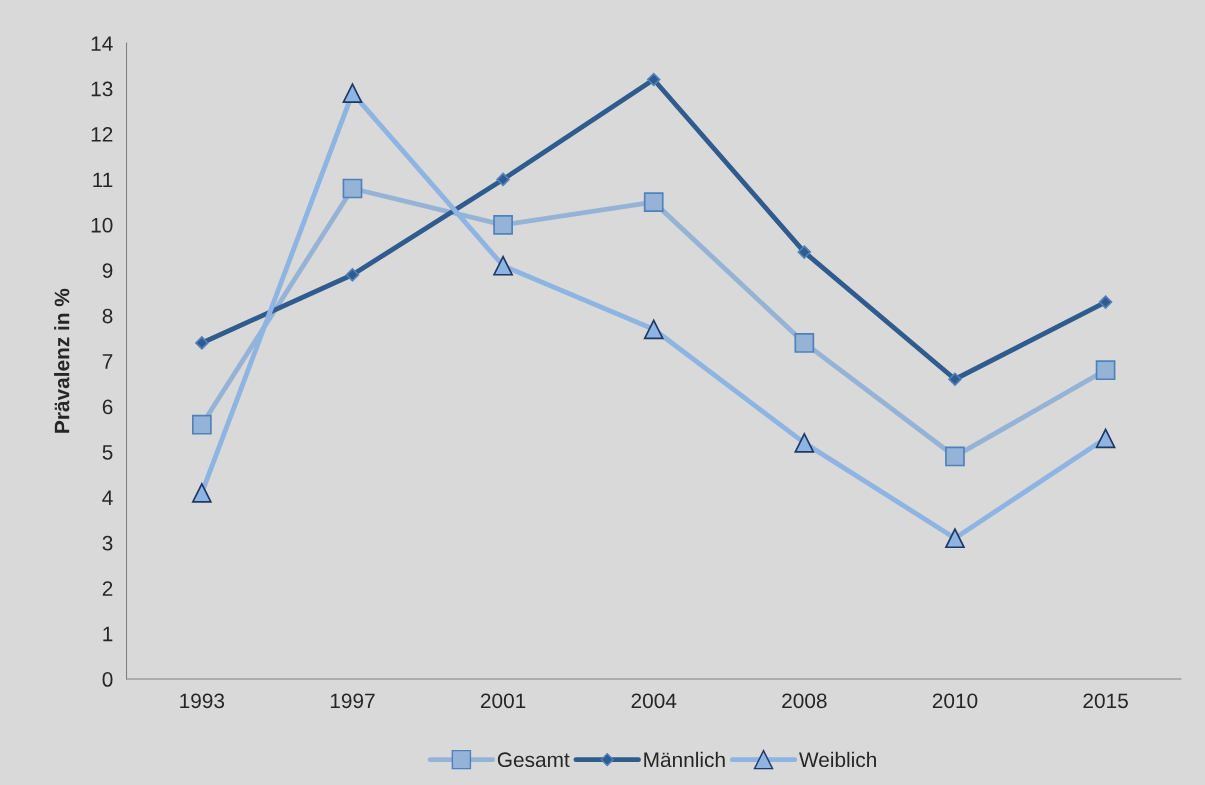 This screenshot has height=785, width=1205. Describe the element at coordinates (107, 543) in the screenshot. I see `y-tick-label: 3` at that location.